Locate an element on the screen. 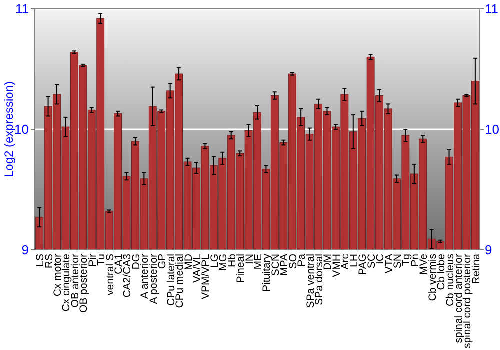 Image resolution: width=500 pixels, height=350 pixels. y-axis-title: Log2 (expression) is located at coordinates (9, 129).